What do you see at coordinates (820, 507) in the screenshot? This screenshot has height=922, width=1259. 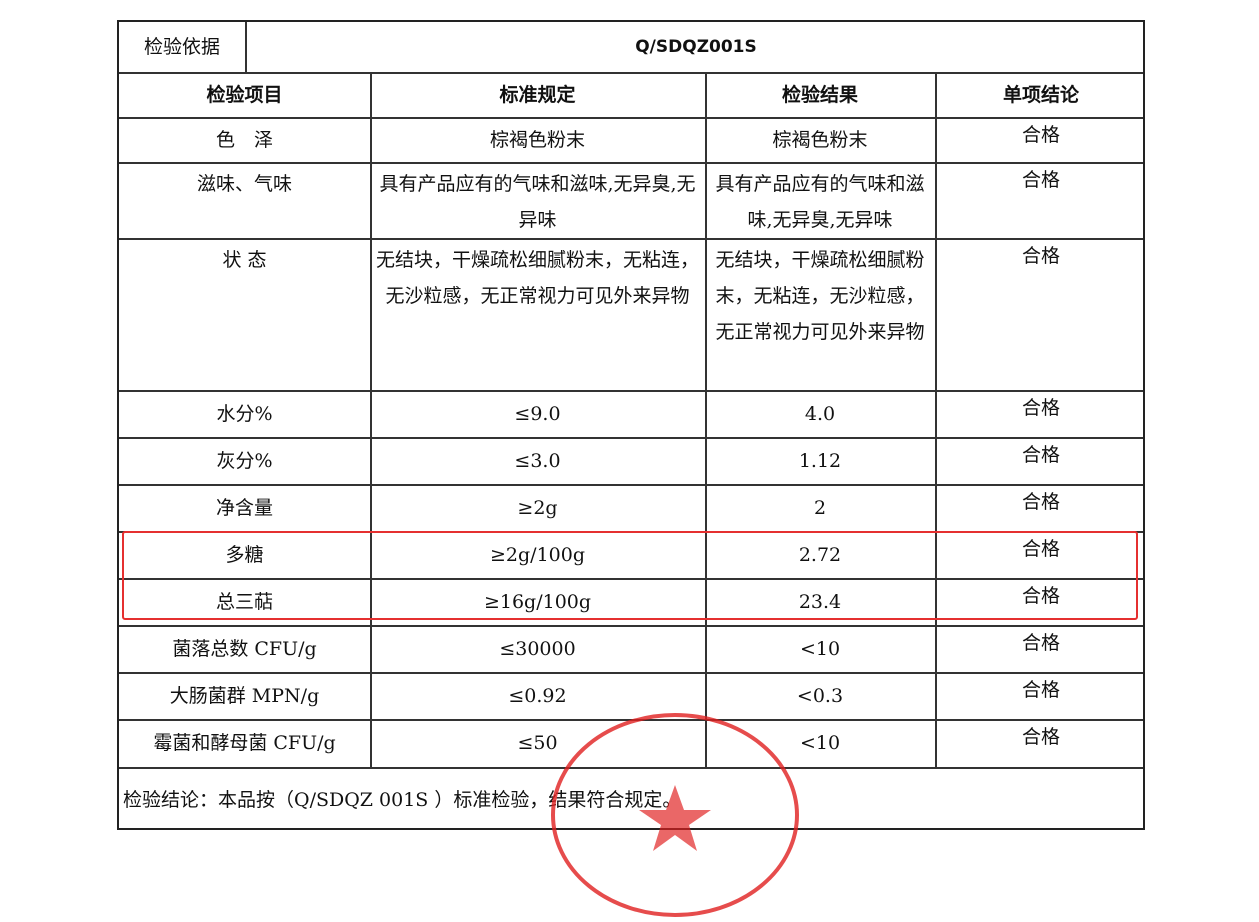 I see `table-cell-result: 2` at bounding box center [820, 507].